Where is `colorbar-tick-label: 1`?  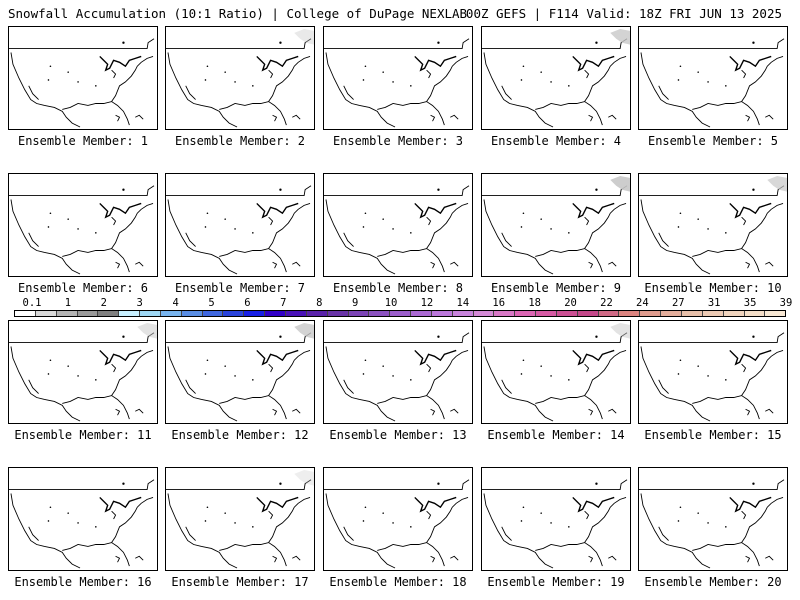 colorbar-tick-label: 1 is located at coordinates (68, 303).